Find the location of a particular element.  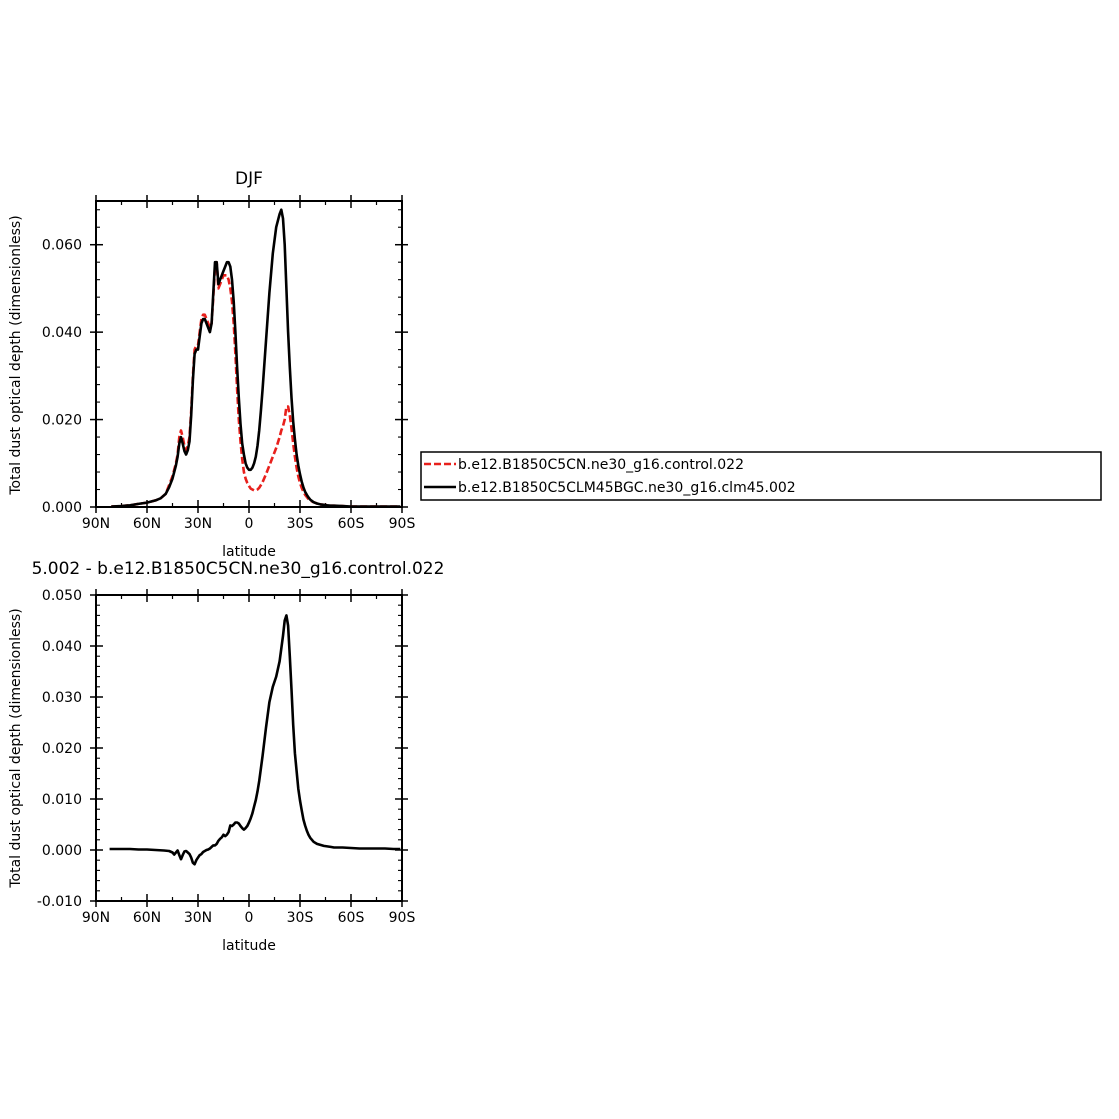

top-chart-plot-frame is located at coordinates (249, 354).